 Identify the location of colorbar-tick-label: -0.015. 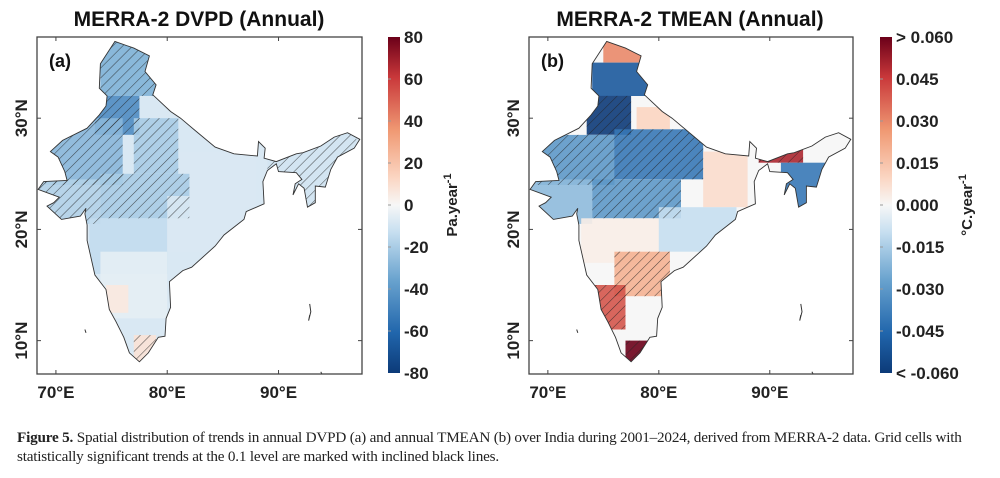
(920, 247).